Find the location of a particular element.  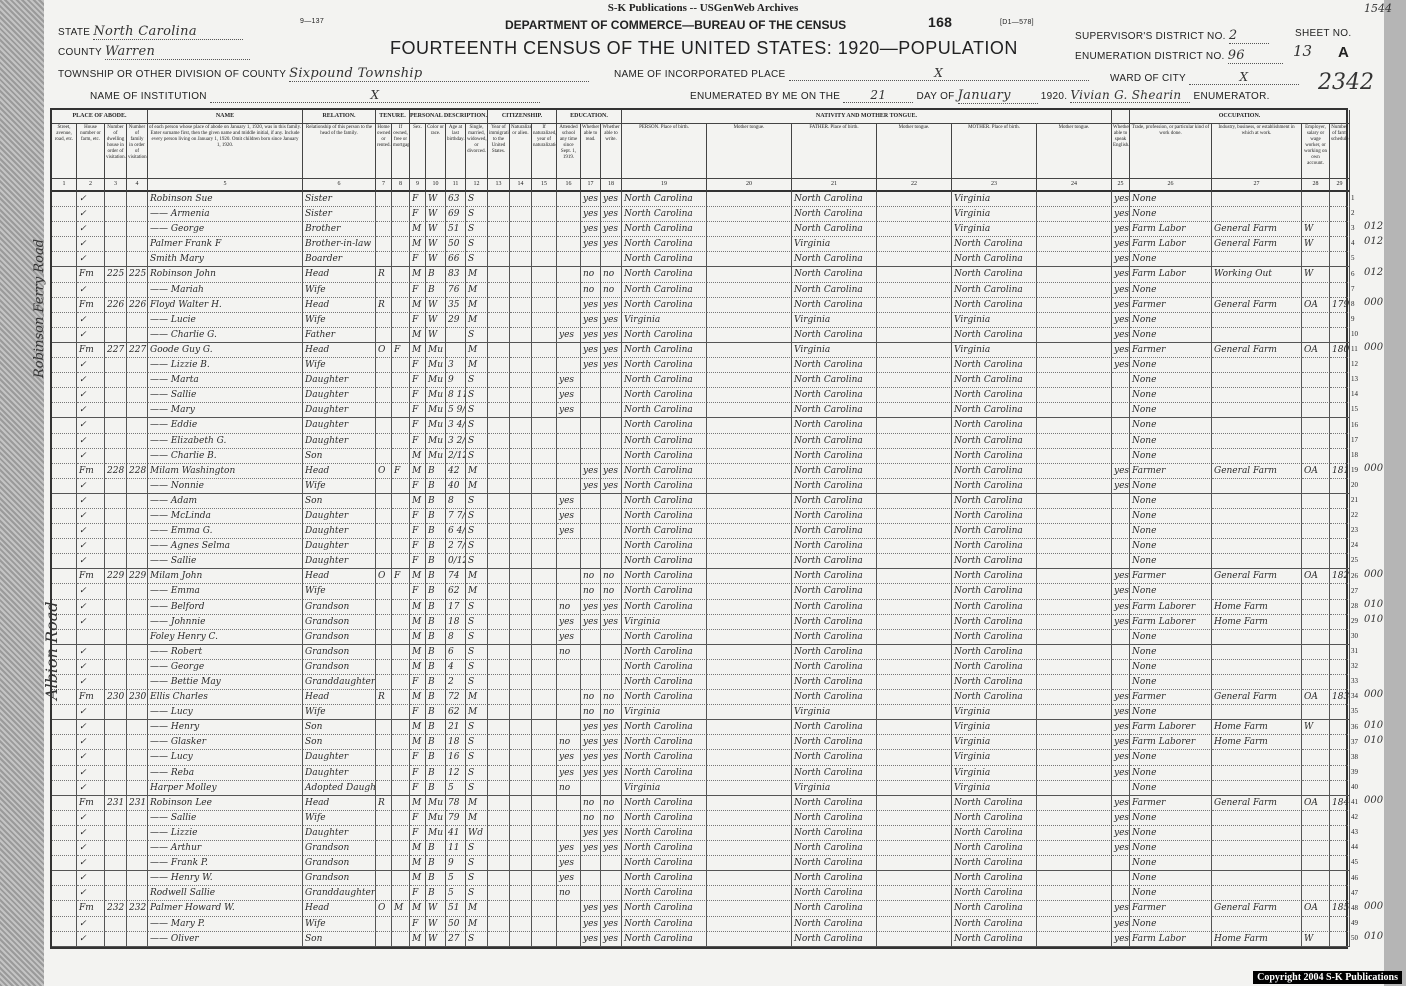

column-number: 23 is located at coordinates (994, 185).